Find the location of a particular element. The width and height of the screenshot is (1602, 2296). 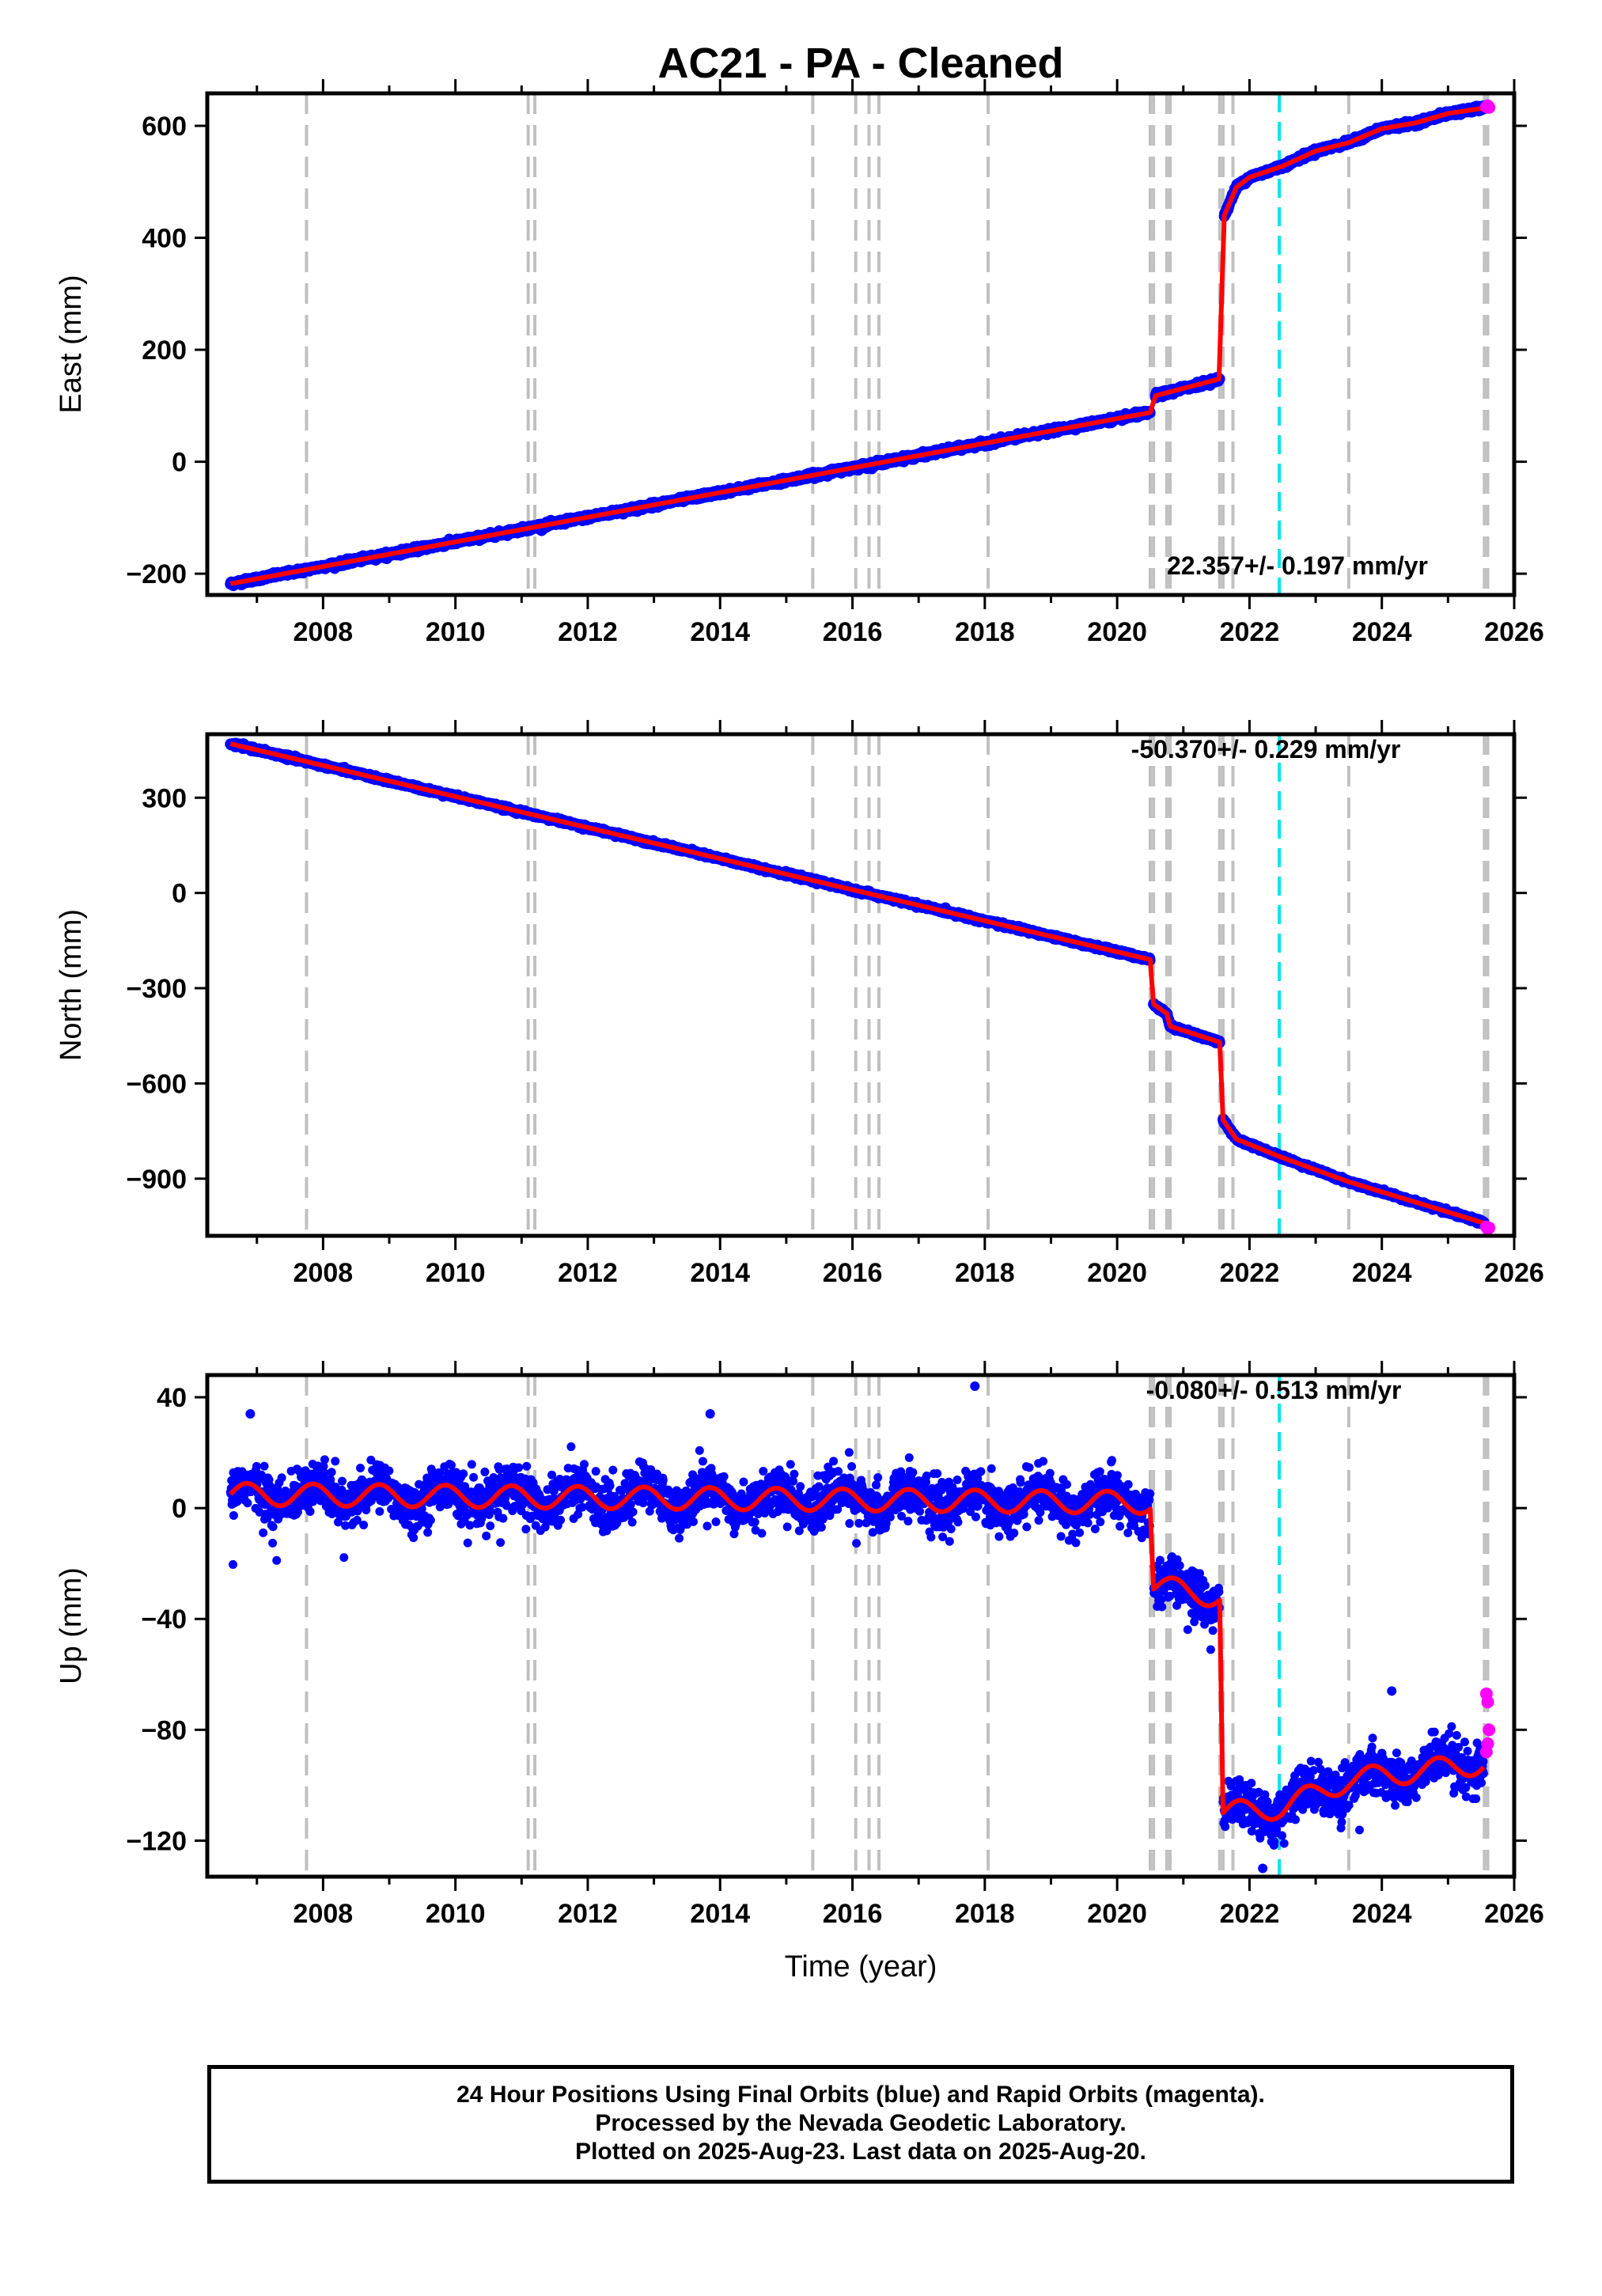

east-rate-label: 22.357+/- 0.197 mm/yr is located at coordinates (1297, 565).